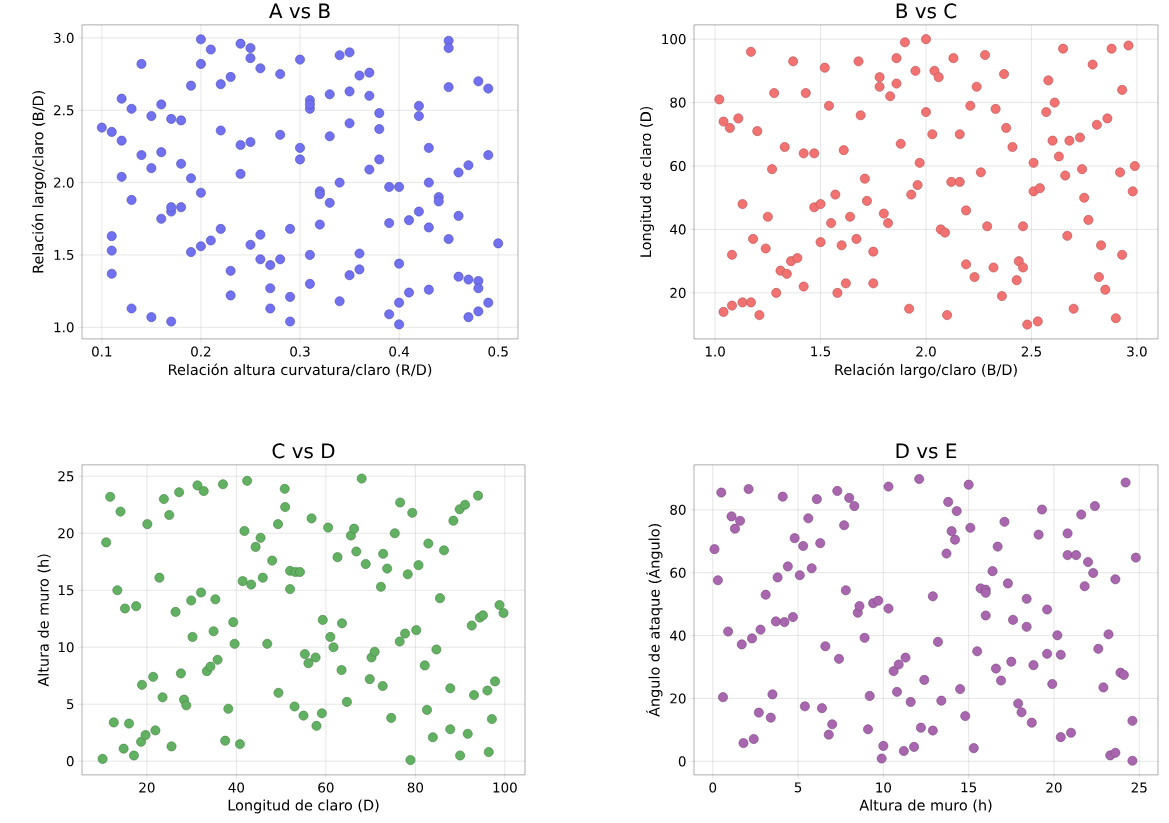 This screenshot has height=823, width=1169. What do you see at coordinates (66, 476) in the screenshot?
I see `y-tick-label: 25` at bounding box center [66, 476].